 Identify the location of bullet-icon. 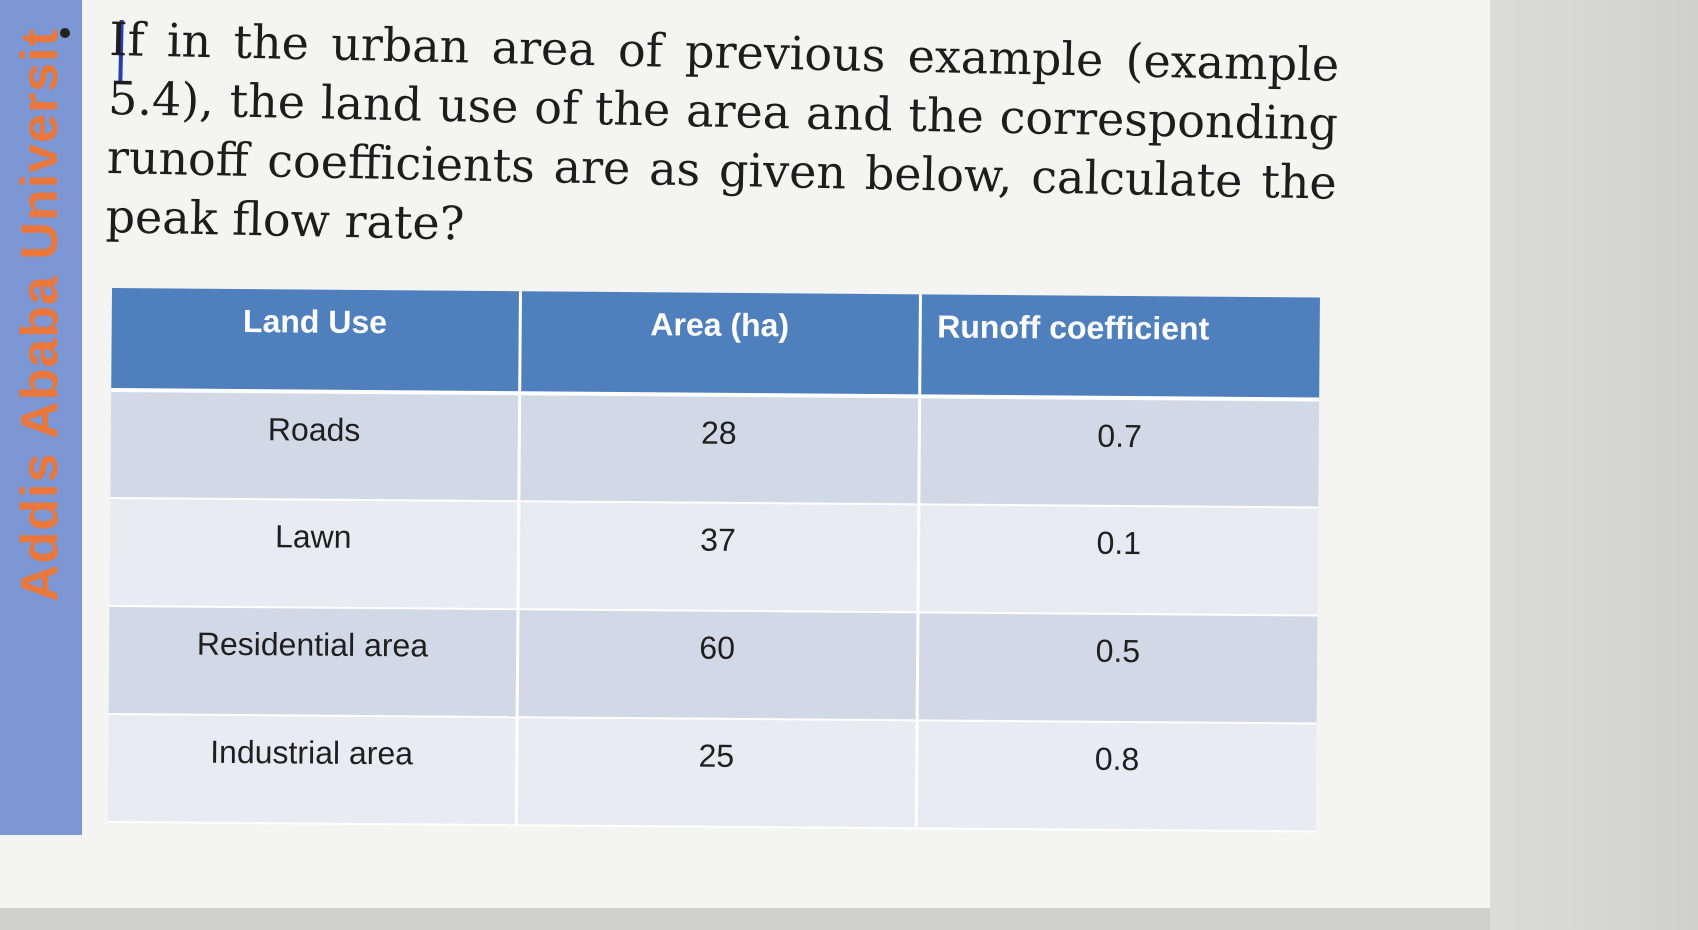
(65, 33).